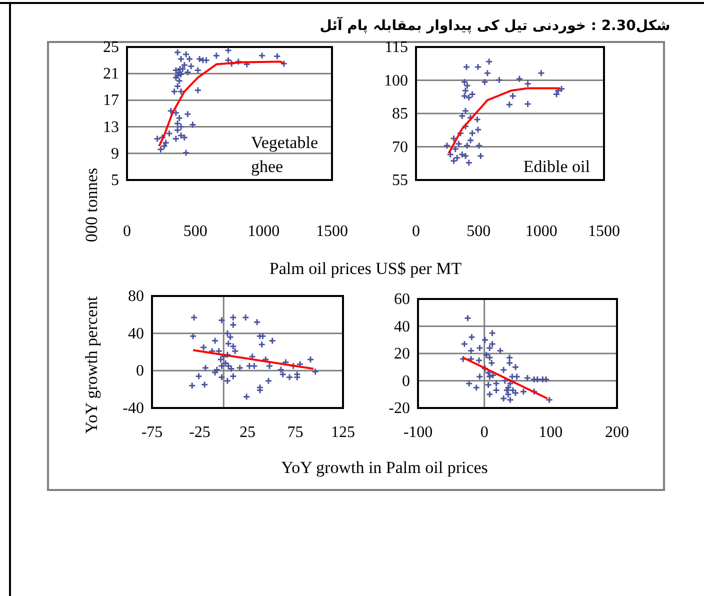  What do you see at coordinates (152, 432) in the screenshot?
I see `x-tick-label: -75` at bounding box center [152, 432].